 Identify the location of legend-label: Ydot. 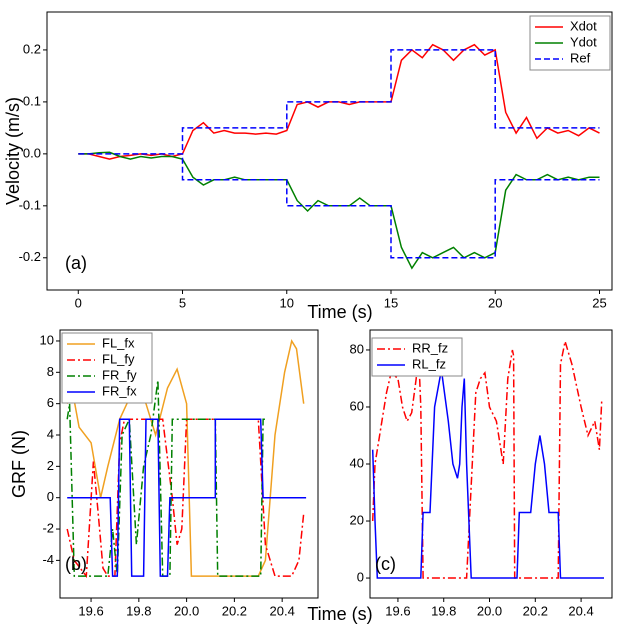
(583, 41).